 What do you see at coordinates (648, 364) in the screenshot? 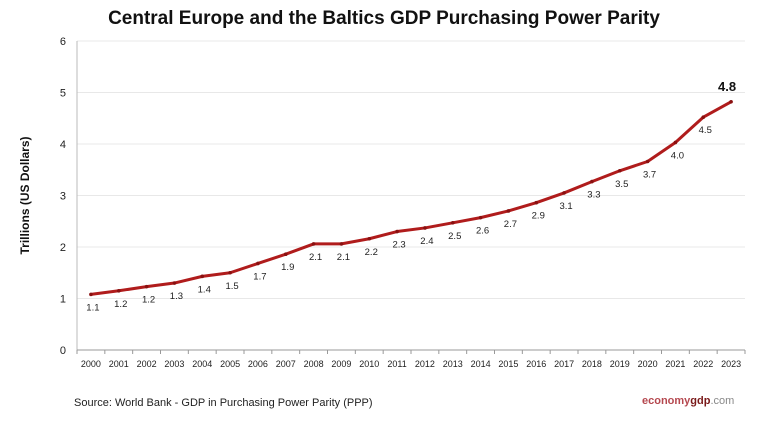
I see `x-tick-label: 2020` at bounding box center [648, 364].